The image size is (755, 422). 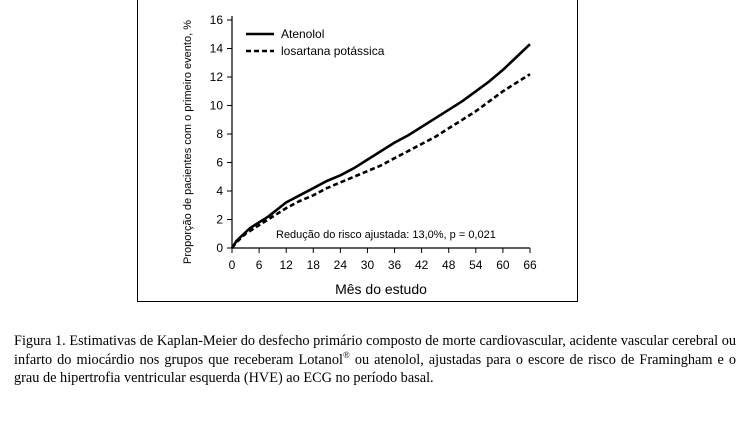 What do you see at coordinates (368, 265) in the screenshot?
I see `x-tick-label: 30` at bounding box center [368, 265].